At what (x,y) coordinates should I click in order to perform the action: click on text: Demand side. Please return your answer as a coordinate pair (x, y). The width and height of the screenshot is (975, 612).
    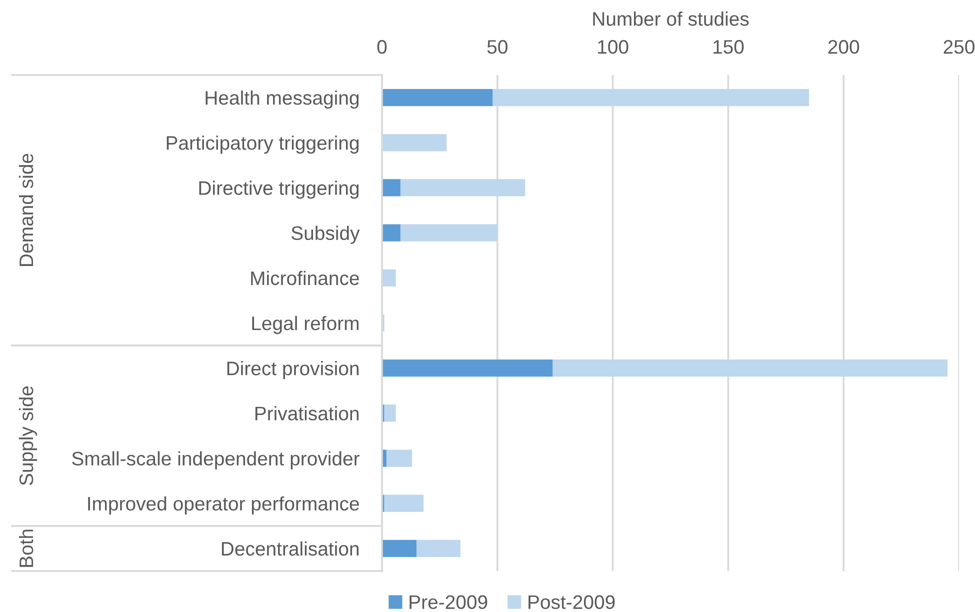
    Looking at the image, I should click on (26, 210).